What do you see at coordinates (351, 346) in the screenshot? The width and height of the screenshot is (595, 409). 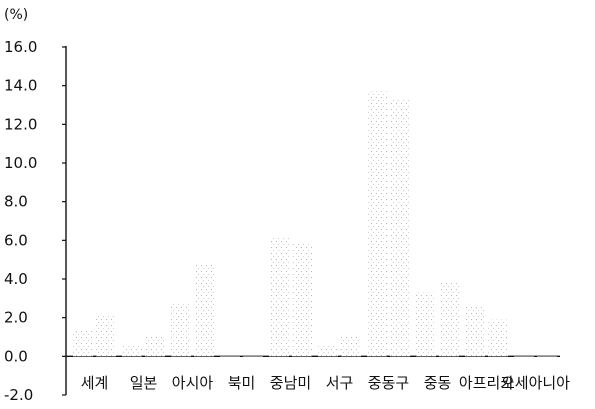 I see `bar-서구-series-2` at bounding box center [351, 346].